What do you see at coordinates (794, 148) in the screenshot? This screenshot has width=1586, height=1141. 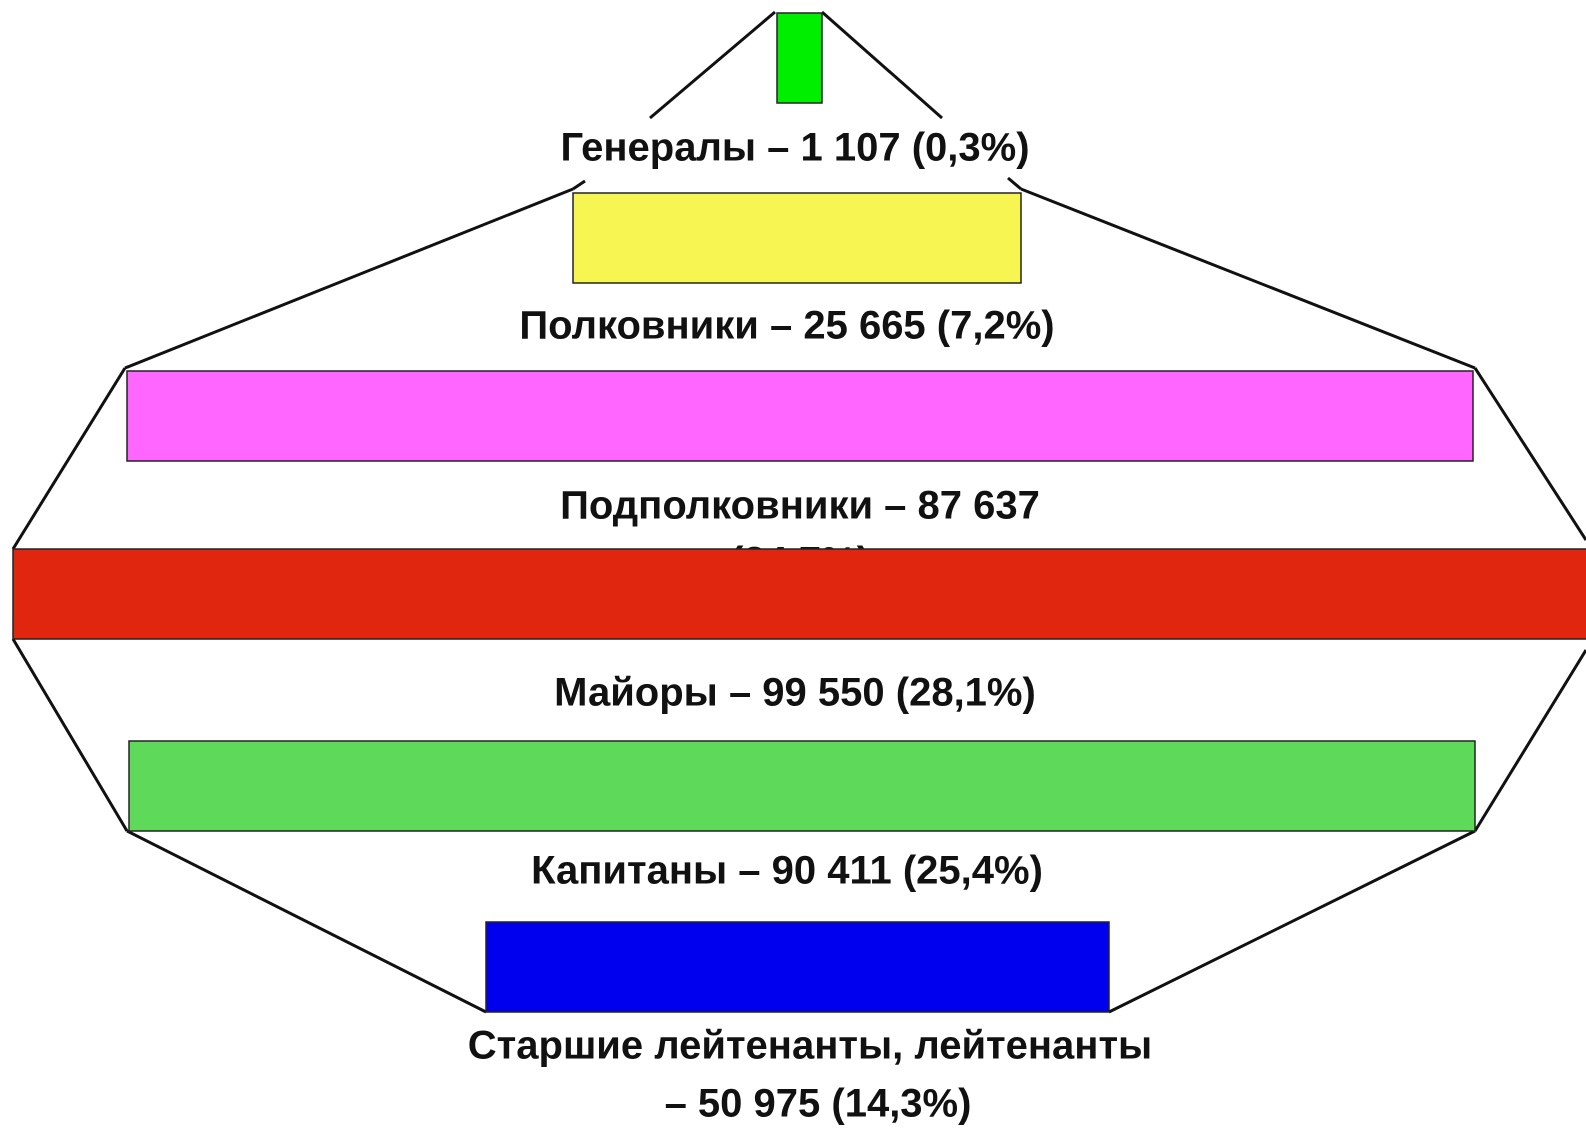 I see `label: Генералы – 1 107 (0,3%)` at bounding box center [794, 148].